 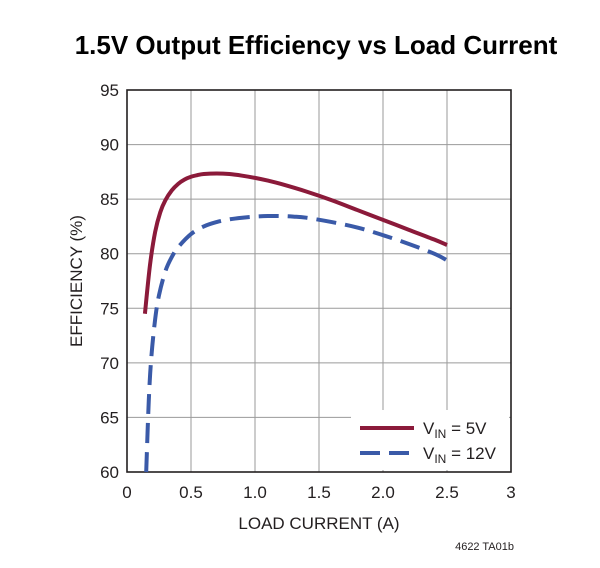 I want to click on x-tick-label: 3, so click(x=510, y=492).